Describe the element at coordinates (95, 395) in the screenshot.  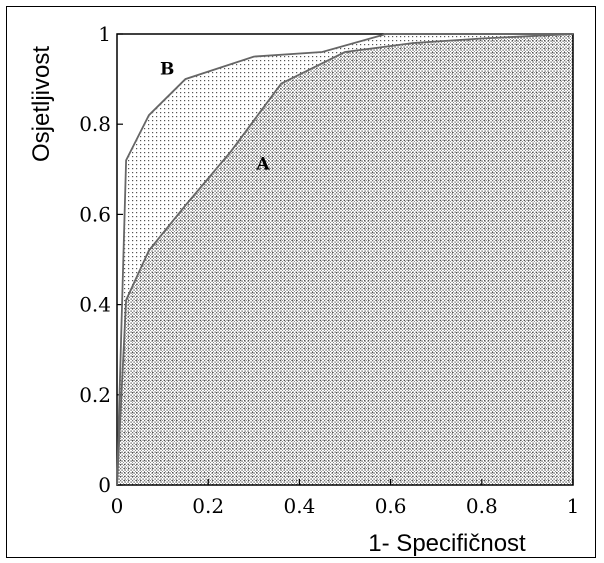
I see `y-tick-label: 0.2` at that location.